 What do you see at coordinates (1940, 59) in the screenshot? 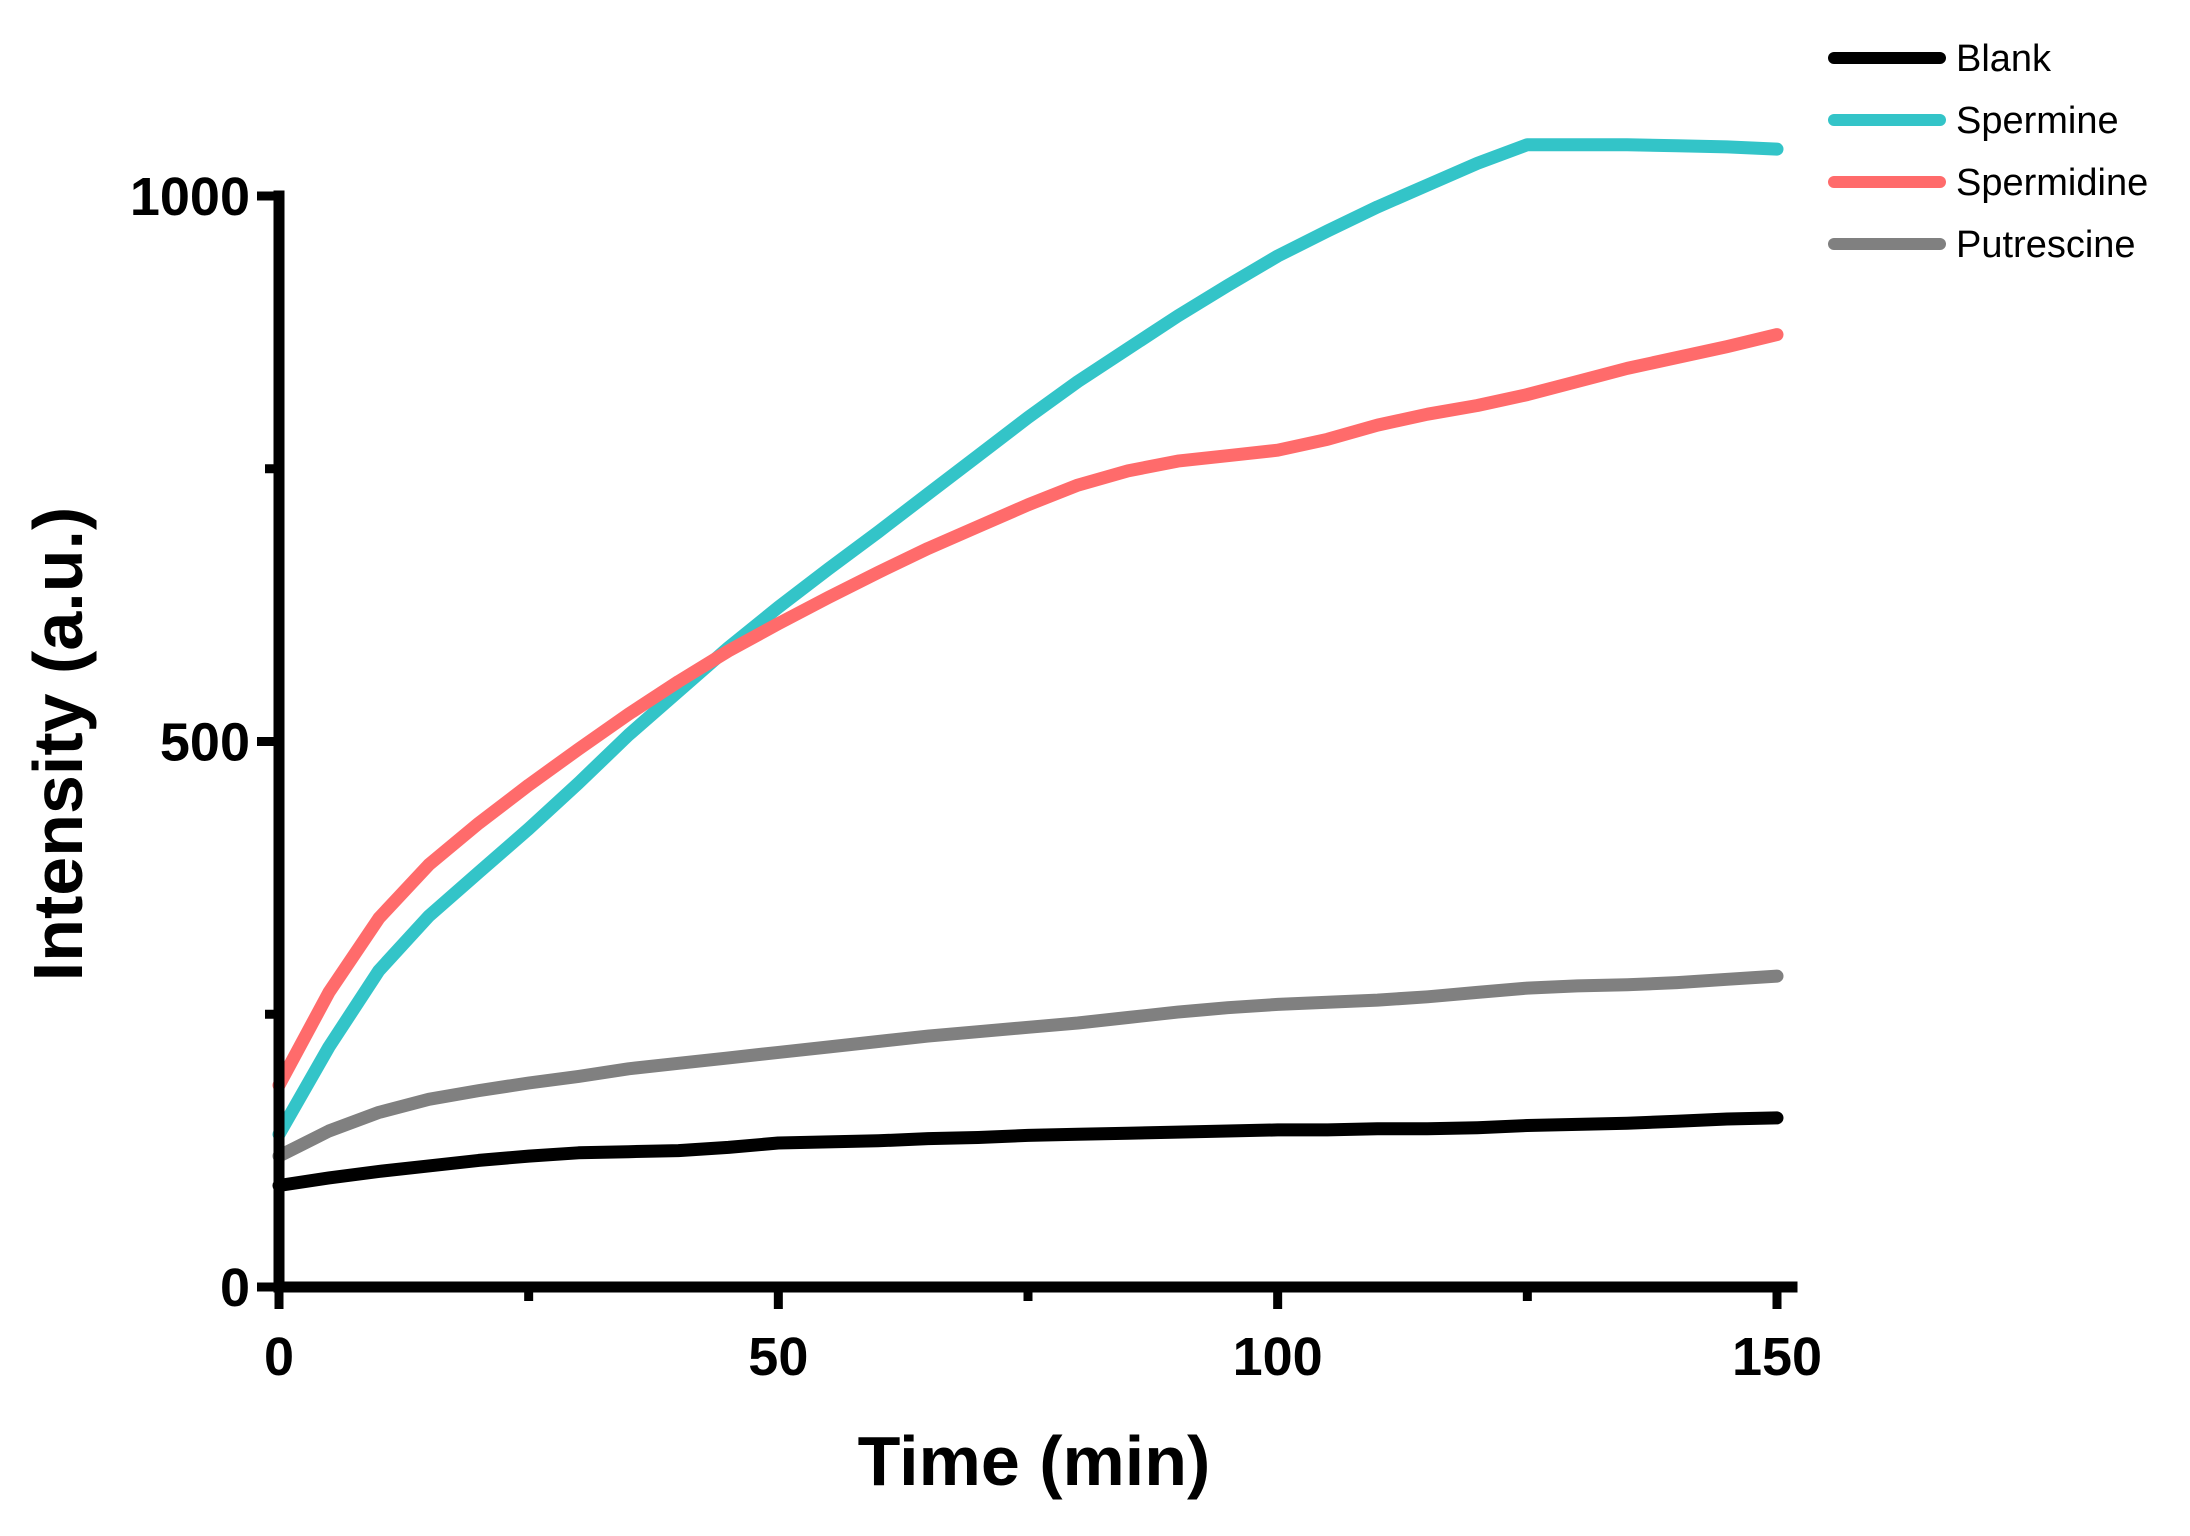
I see `legend-item-blank: Blank` at bounding box center [1940, 59].